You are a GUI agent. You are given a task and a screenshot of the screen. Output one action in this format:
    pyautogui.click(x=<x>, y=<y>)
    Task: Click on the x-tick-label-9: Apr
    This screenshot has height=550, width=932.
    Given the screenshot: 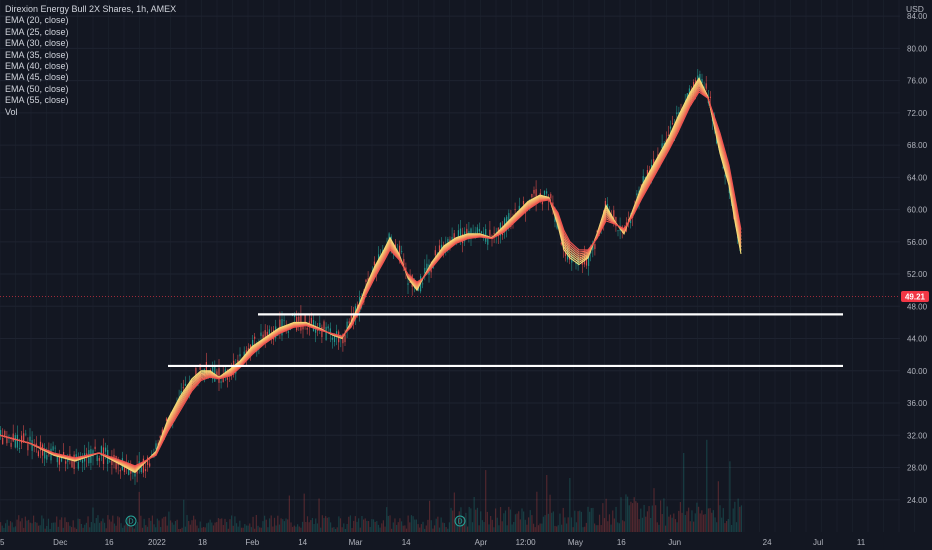 What is the action you would take?
    pyautogui.click(x=481, y=542)
    